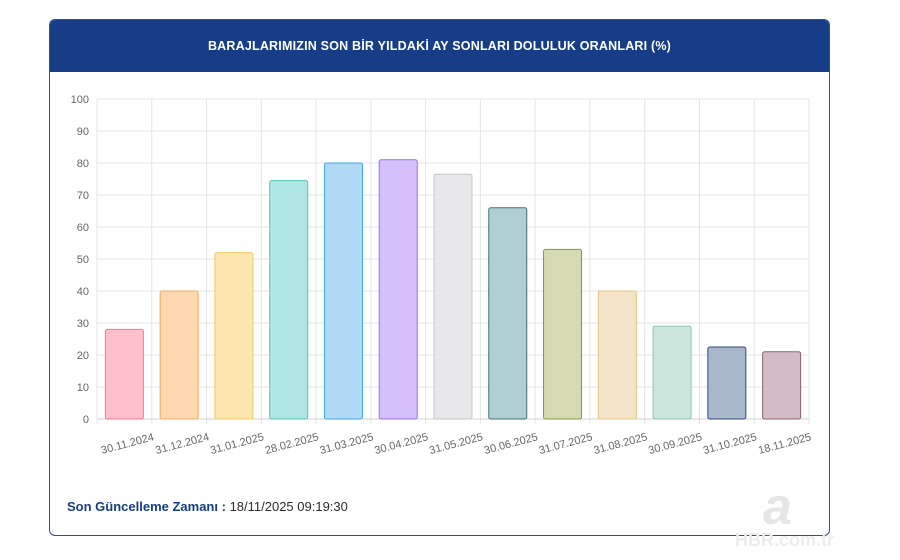  Describe the element at coordinates (288, 506) in the screenshot. I see `last-update-value: 18/11/2025 09:19:30` at that location.